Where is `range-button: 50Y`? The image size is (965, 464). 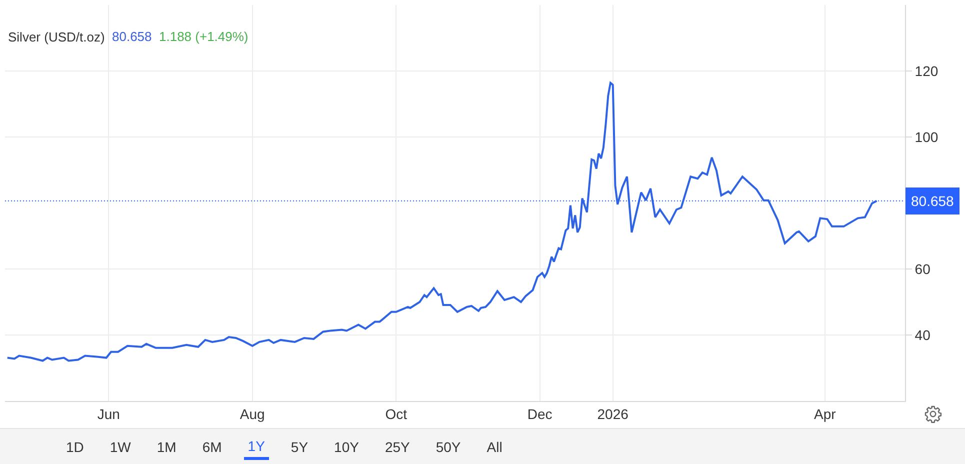
range-button: 50Y is located at coordinates (448, 447).